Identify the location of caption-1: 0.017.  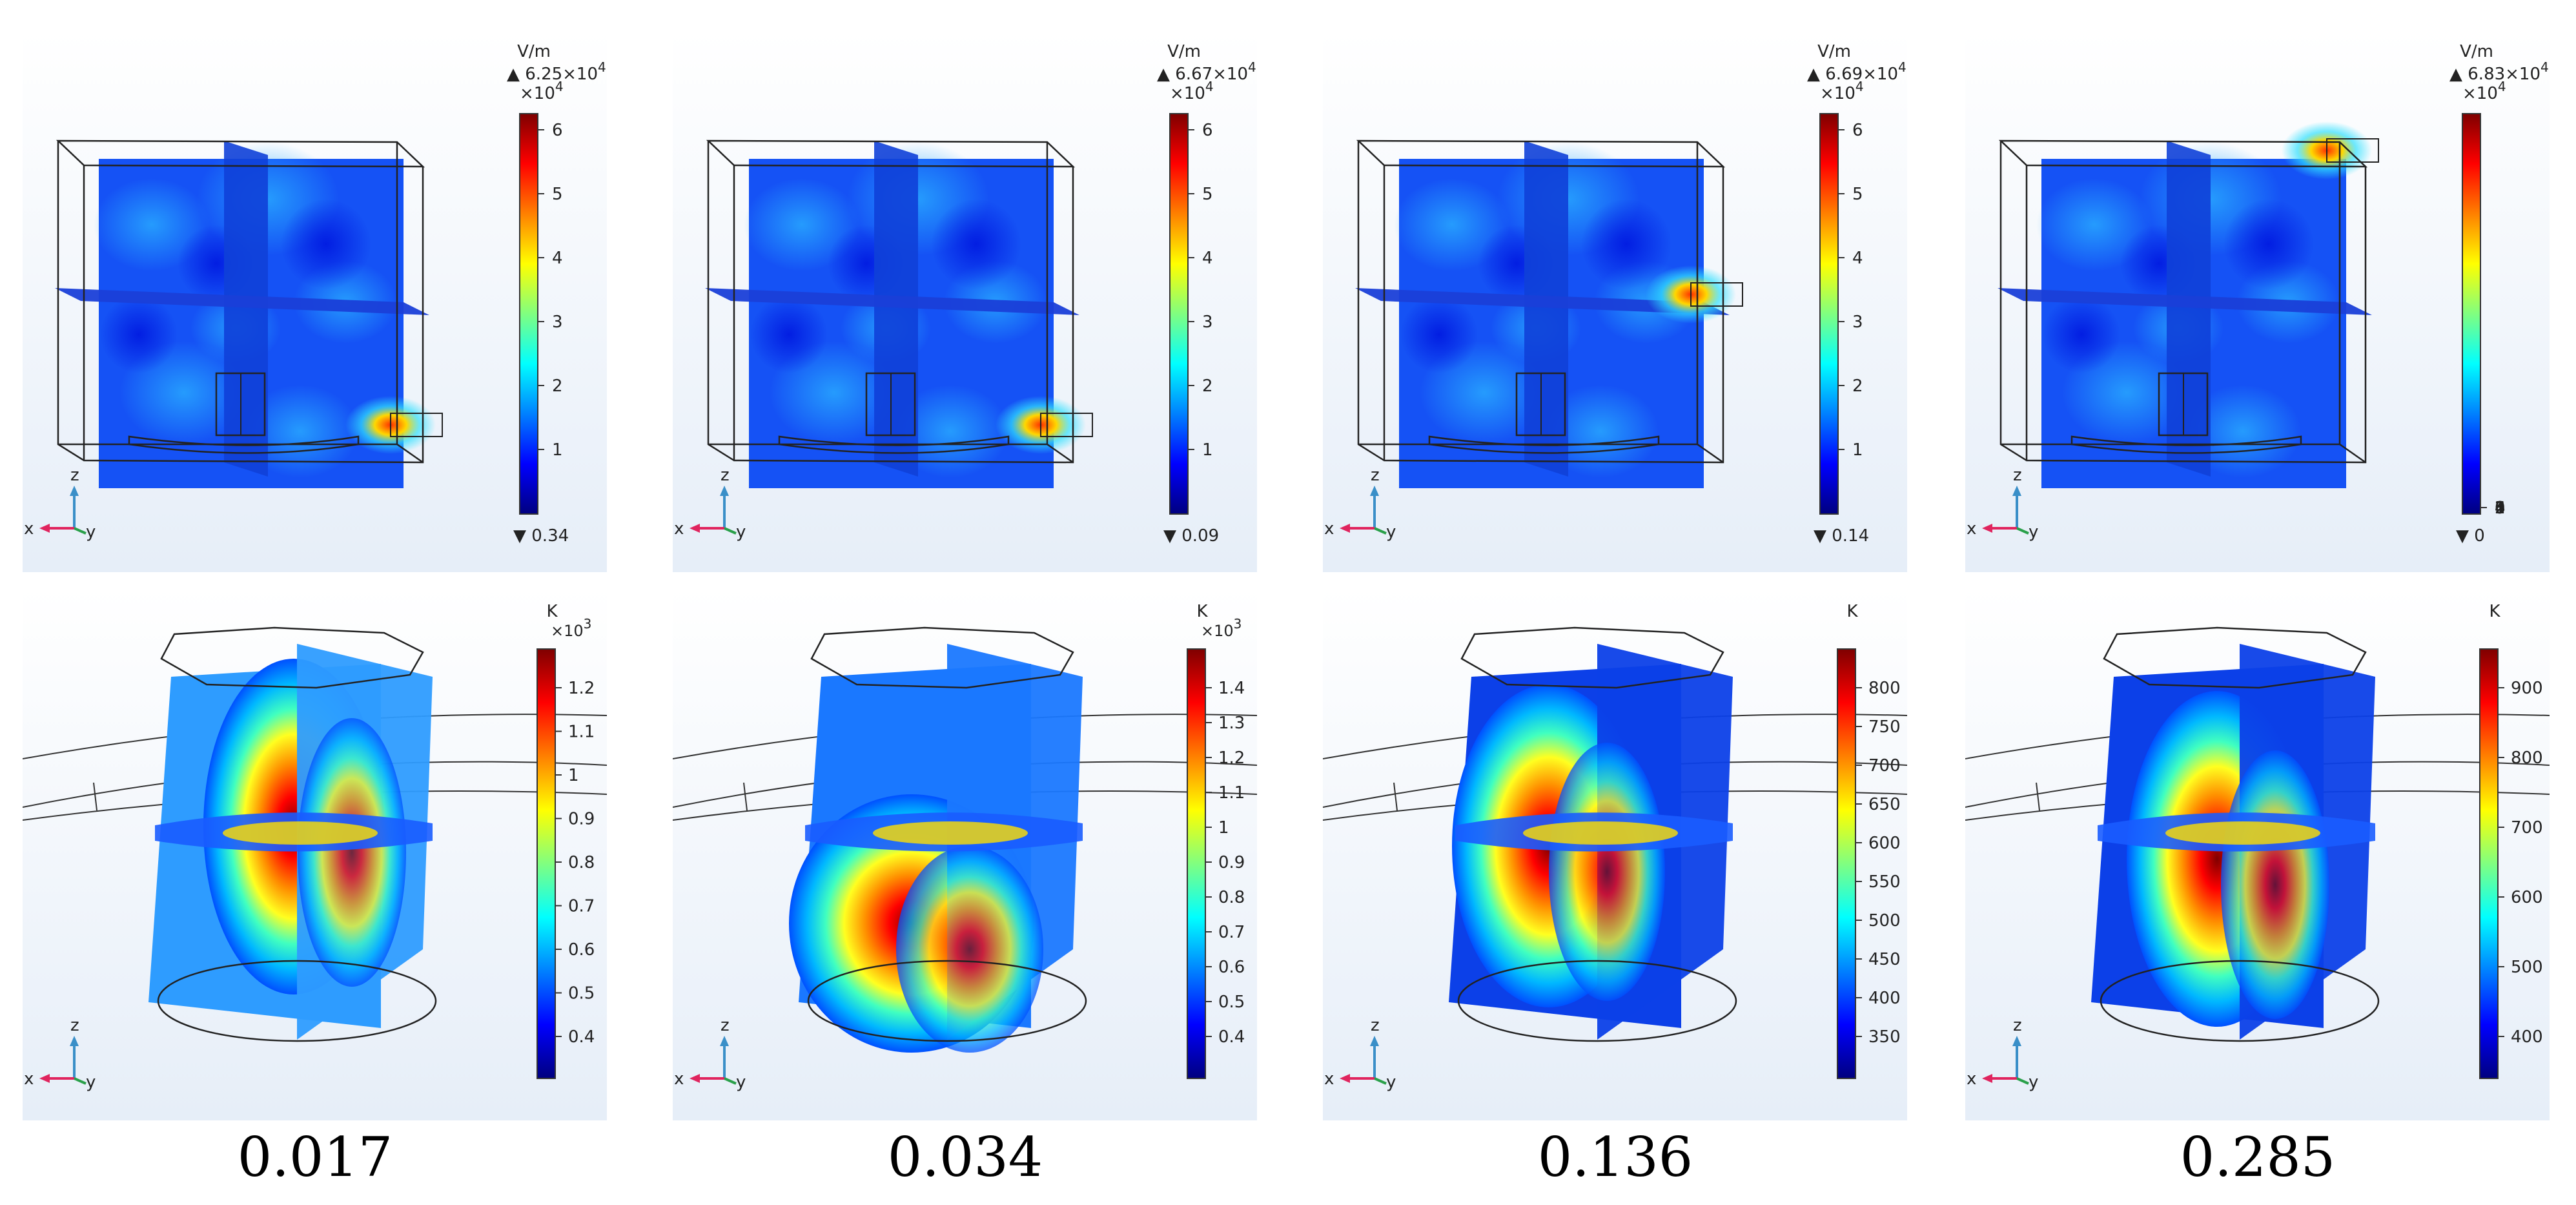
(315, 1157).